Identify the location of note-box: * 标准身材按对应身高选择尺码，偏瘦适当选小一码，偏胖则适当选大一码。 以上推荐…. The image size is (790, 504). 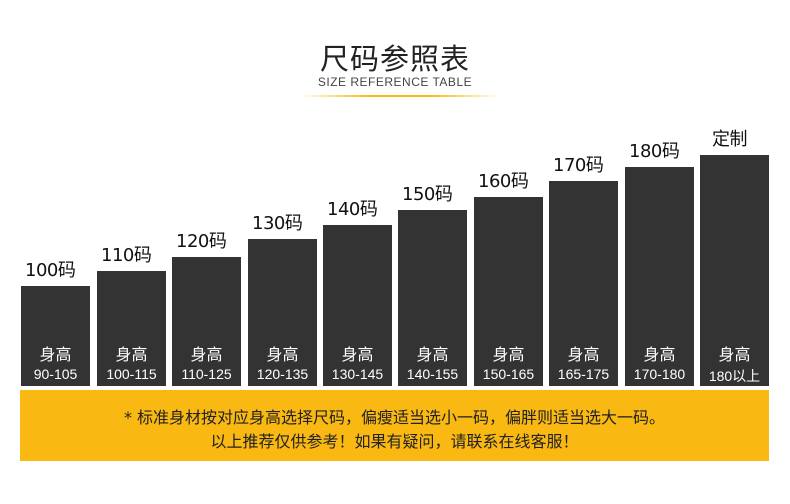
(394, 425).